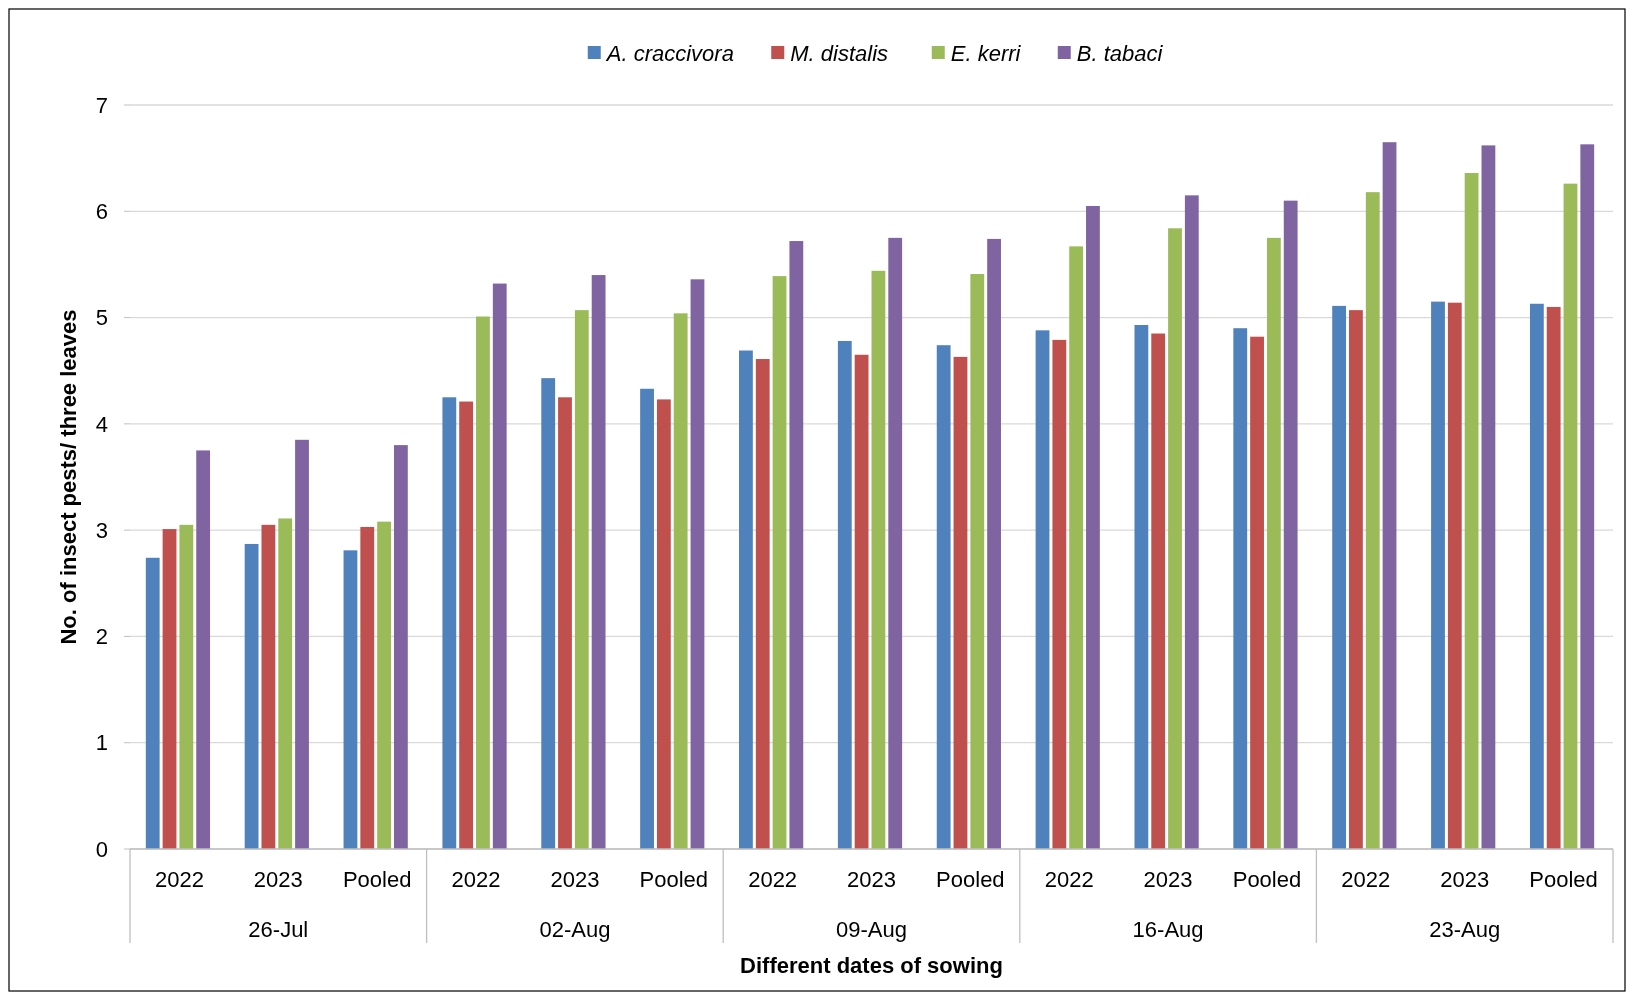 Image resolution: width=1634 pixels, height=1000 pixels. What do you see at coordinates (101, 318) in the screenshot?
I see `y-tick-label: 5` at bounding box center [101, 318].